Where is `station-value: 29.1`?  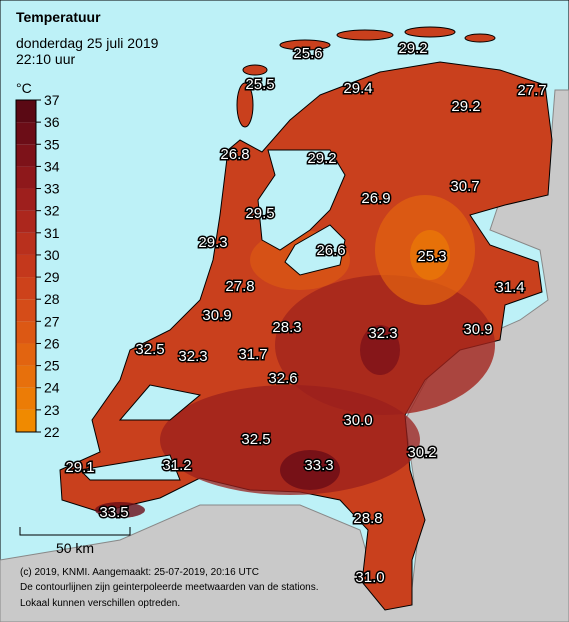 station-value: 29.1 is located at coordinates (79, 467).